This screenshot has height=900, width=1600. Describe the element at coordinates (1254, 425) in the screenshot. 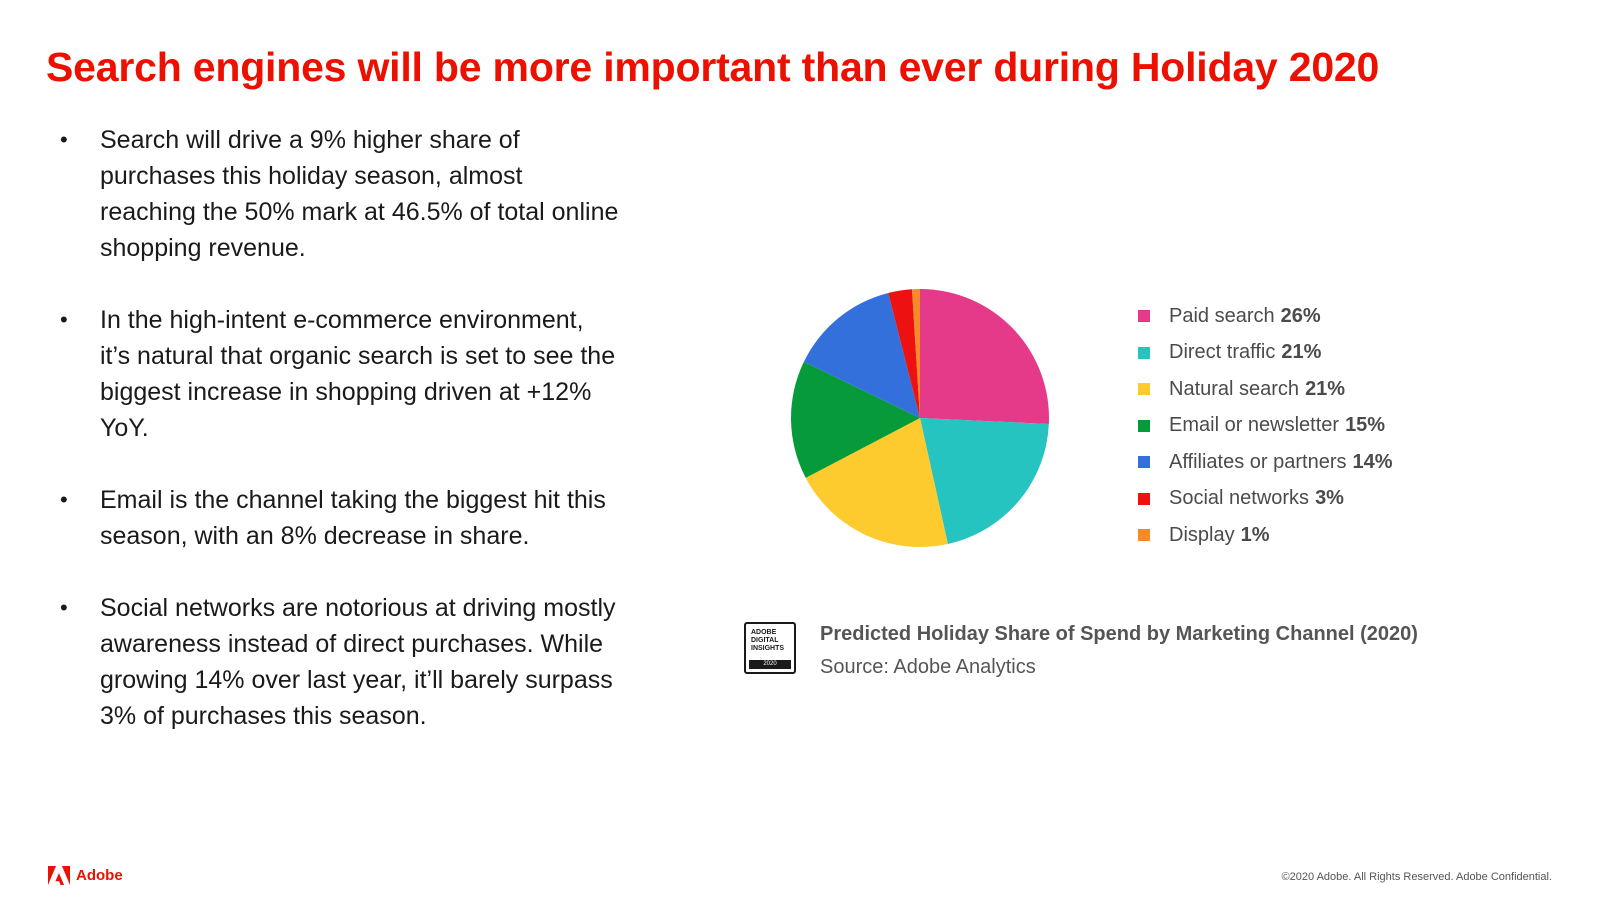

I see `legend-label: Email or newsletter` at that location.